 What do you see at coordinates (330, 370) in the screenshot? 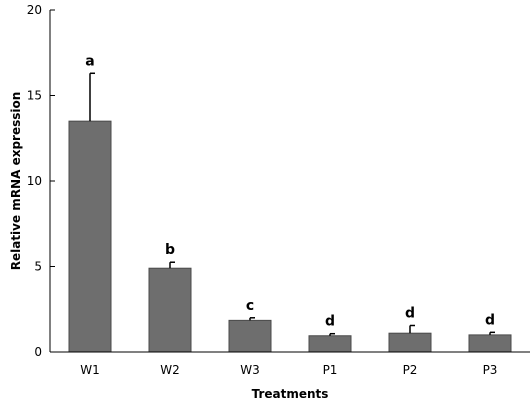
I see `x-tick-label: P1` at bounding box center [330, 370].